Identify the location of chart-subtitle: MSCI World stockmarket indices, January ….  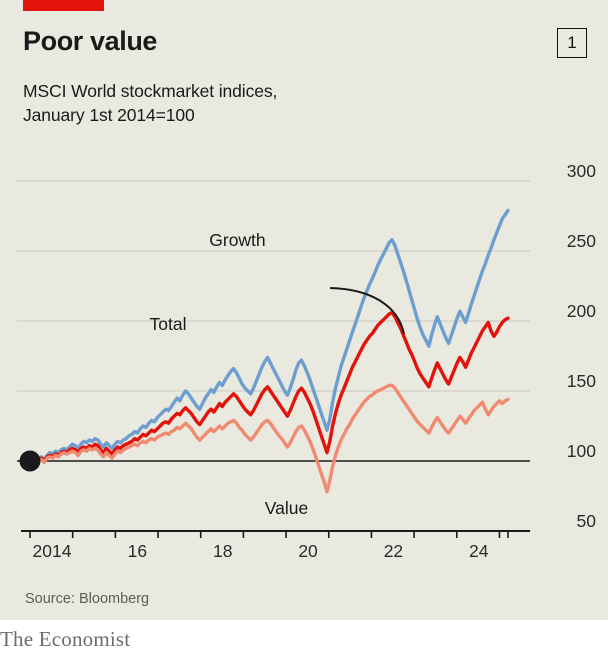
(150, 103).